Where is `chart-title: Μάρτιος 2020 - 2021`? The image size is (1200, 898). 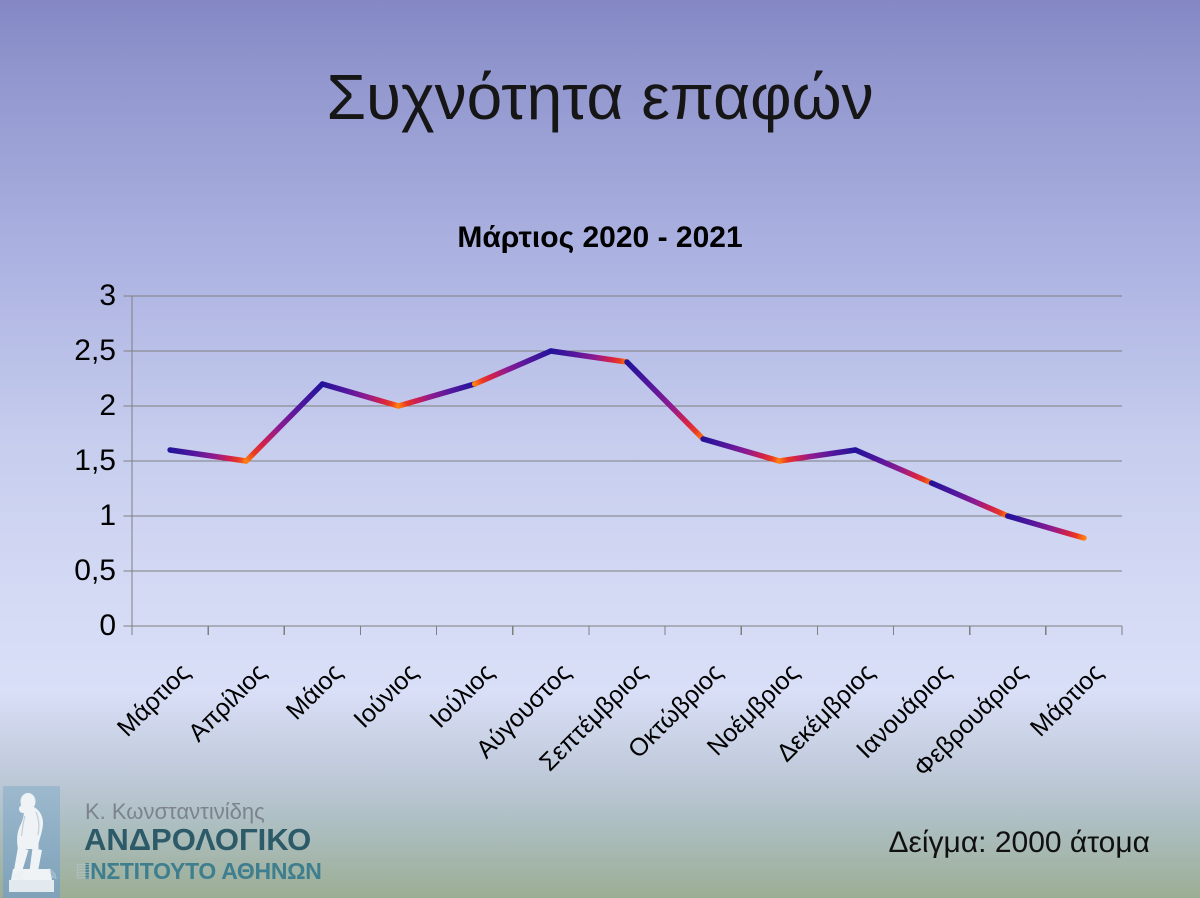 chart-title: Μάρτιος 2020 - 2021 is located at coordinates (600, 237).